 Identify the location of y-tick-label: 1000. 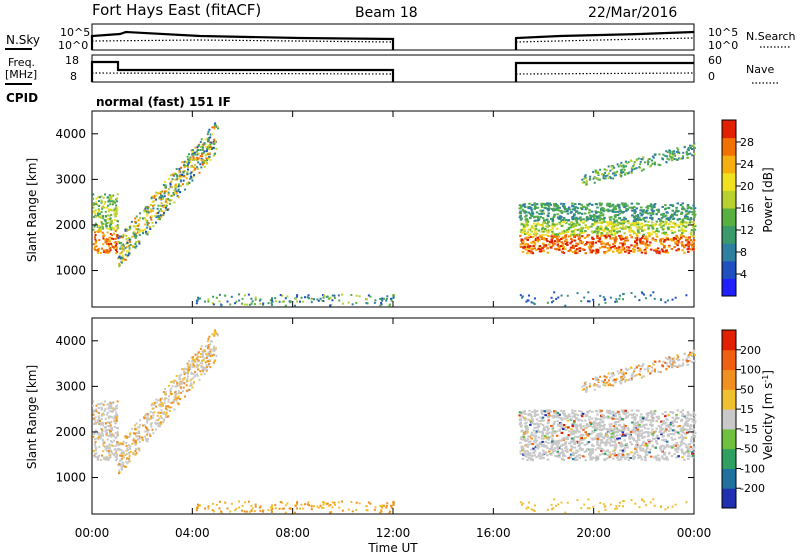
(70, 271).